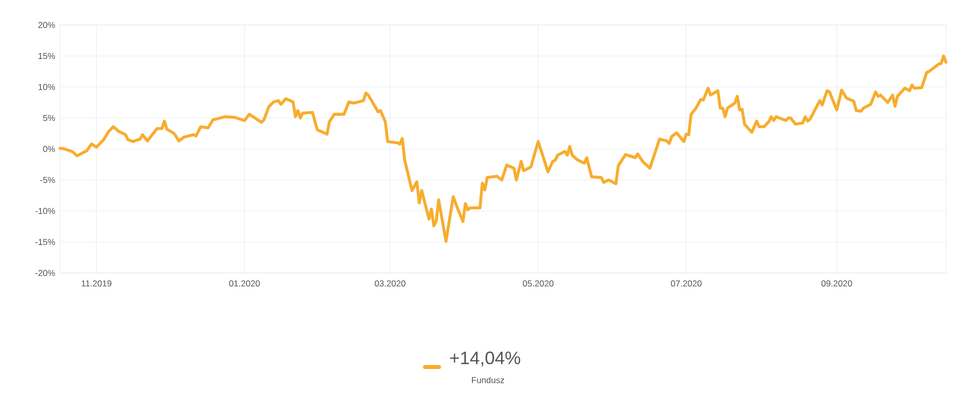  I want to click on x-tick-label: 05.2020, so click(538, 283).